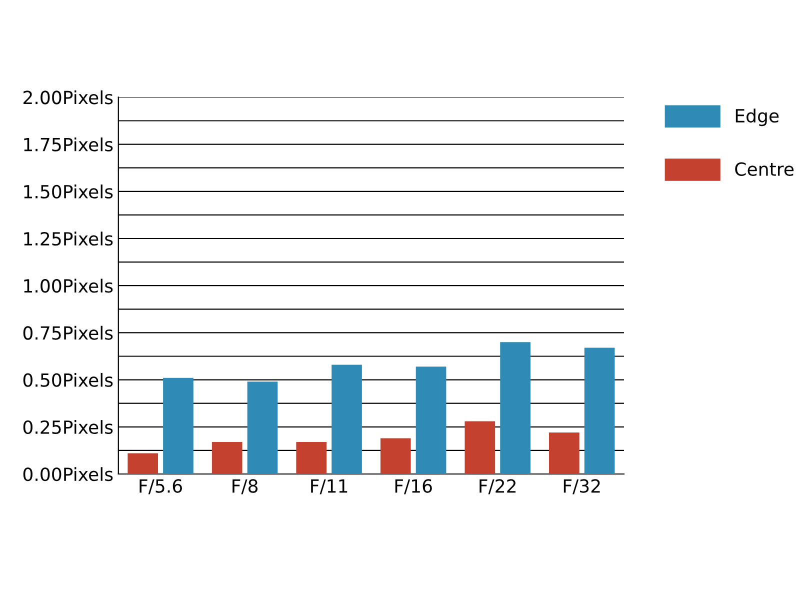 Image resolution: width=800 pixels, height=600 pixels. What do you see at coordinates (329, 486) in the screenshot?
I see `x-tick-label: F/11` at bounding box center [329, 486].